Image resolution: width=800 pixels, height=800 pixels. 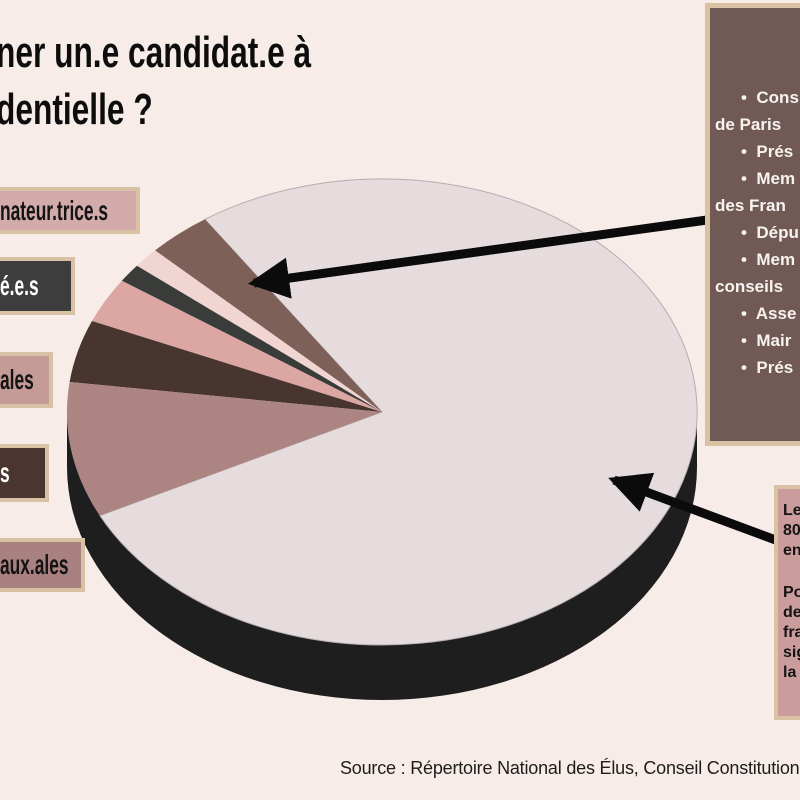 I want to click on arrow-to-large-slice, so click(x=695, y=509).